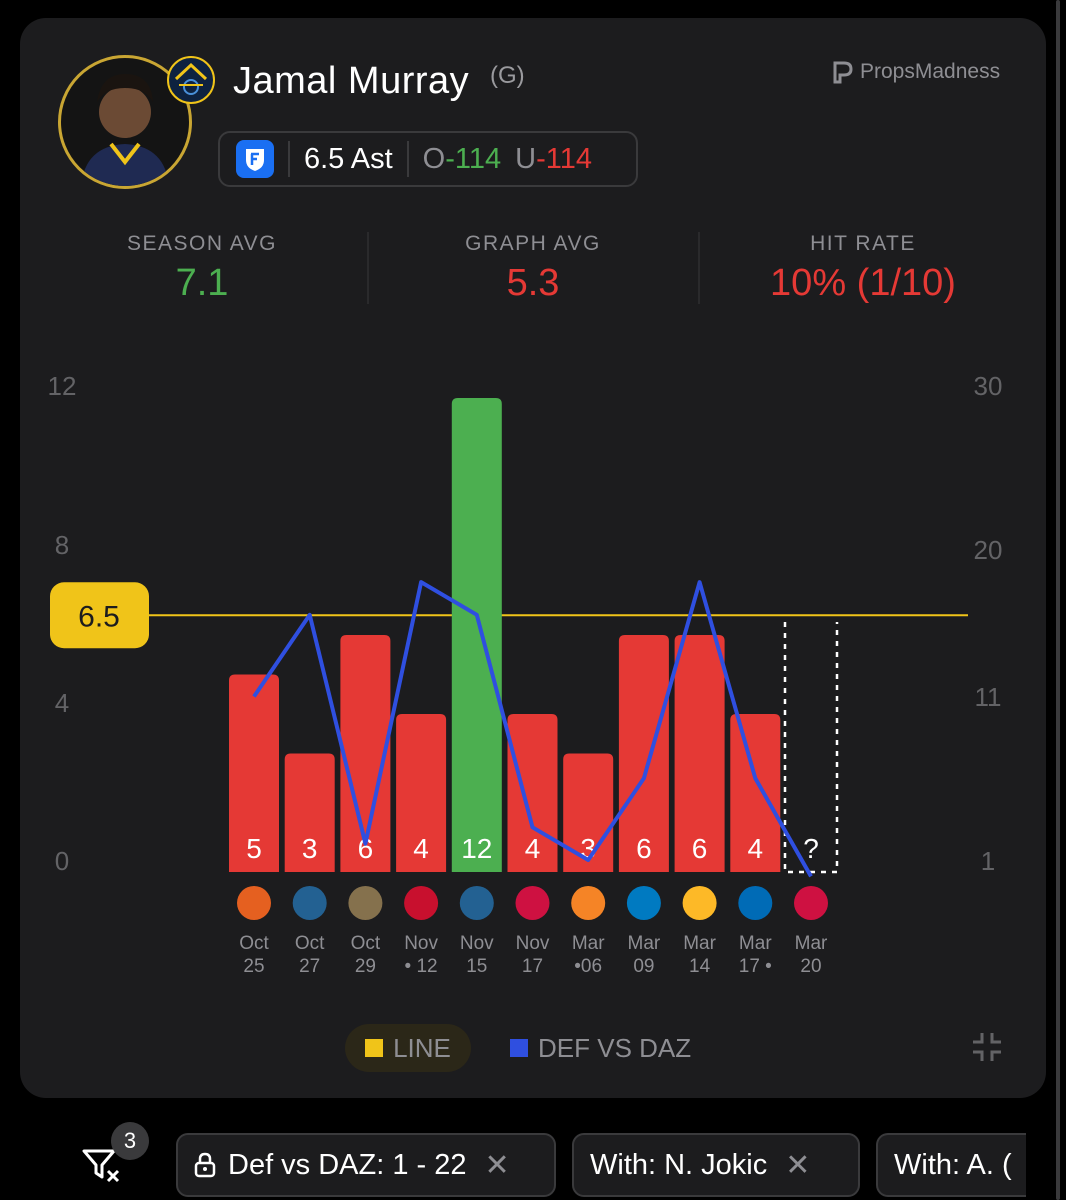 The image size is (1066, 1200). I want to click on legend-line-label: LINE, so click(422, 1047).